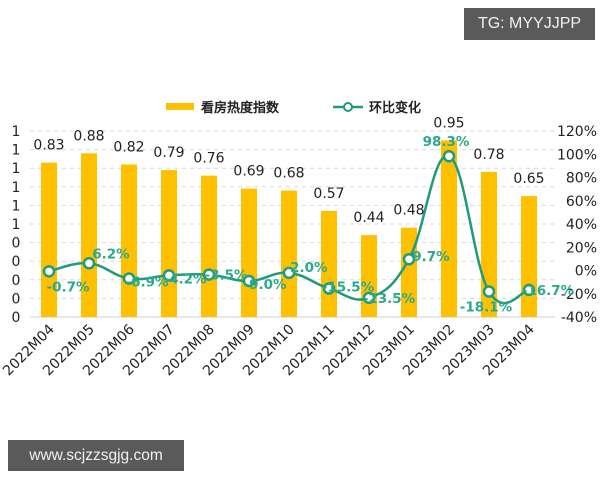 The image size is (600, 480). I want to click on line-value-label: -4.2%, so click(185, 279).